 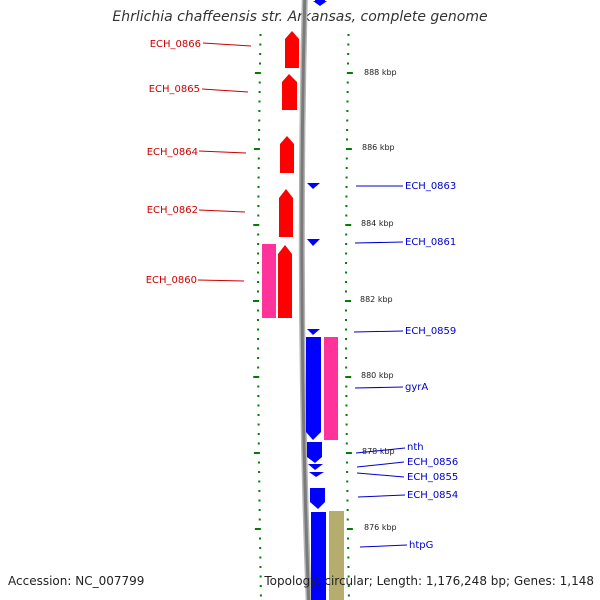 I want to click on accession-text: Accession: NC_007799, so click(x=76, y=581).